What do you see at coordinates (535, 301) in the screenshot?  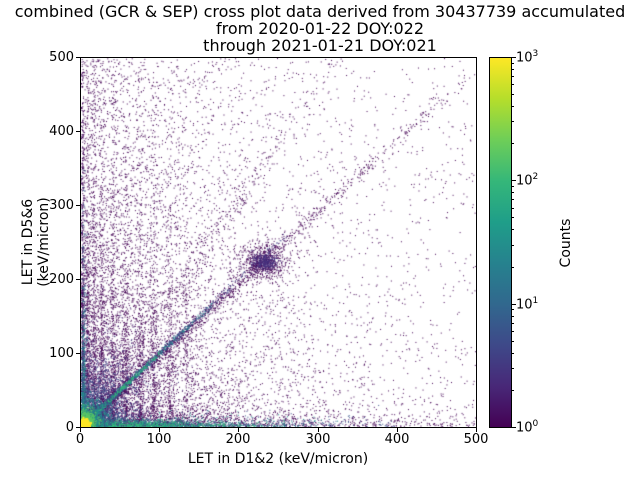 I see `colorbar-tick-exp: 1` at bounding box center [535, 301].